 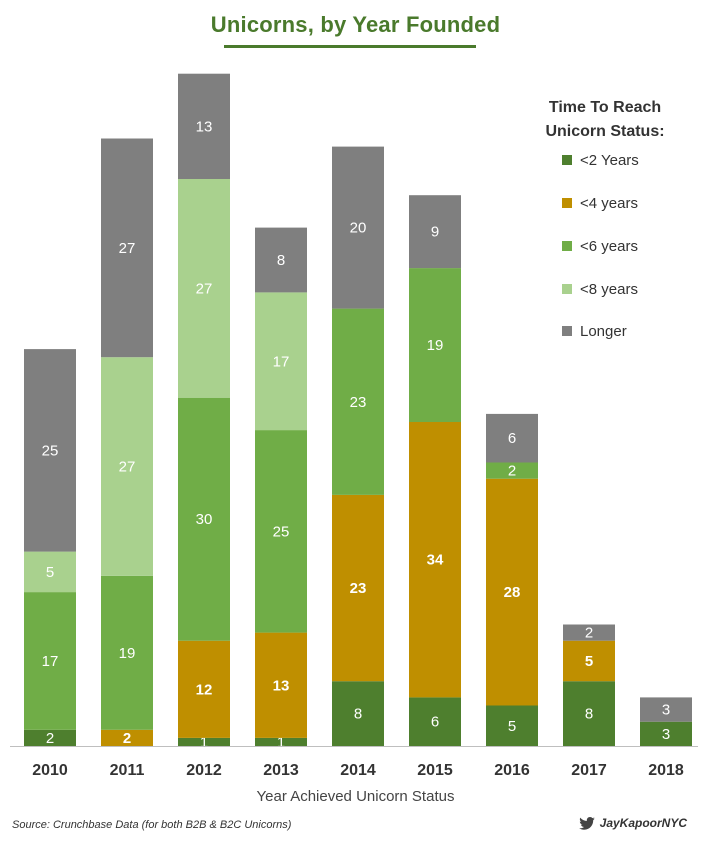 I want to click on x-tick-label: 2014, so click(x=358, y=770).